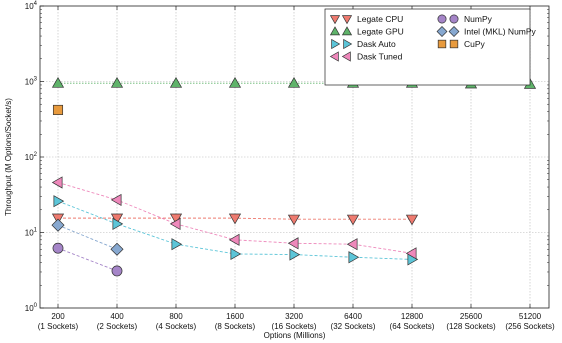 The image size is (562, 343). I want to click on x-tick-sublabel: (64 Sockets), so click(412, 326).